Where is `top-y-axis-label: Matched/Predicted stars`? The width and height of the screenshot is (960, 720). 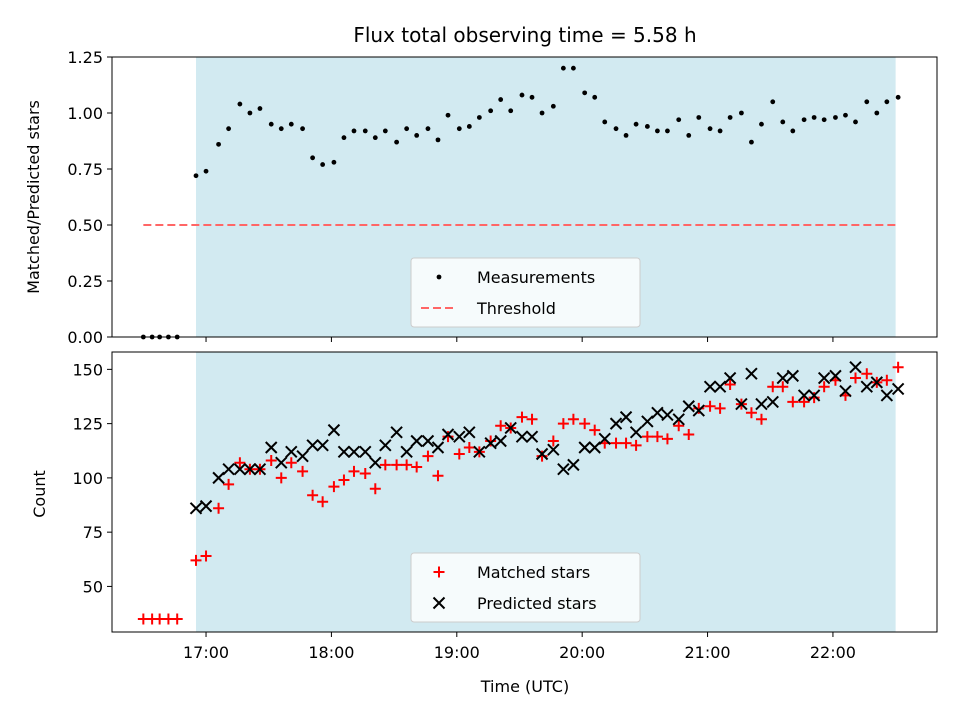
top-y-axis-label: Matched/Predicted stars is located at coordinates (33, 197).